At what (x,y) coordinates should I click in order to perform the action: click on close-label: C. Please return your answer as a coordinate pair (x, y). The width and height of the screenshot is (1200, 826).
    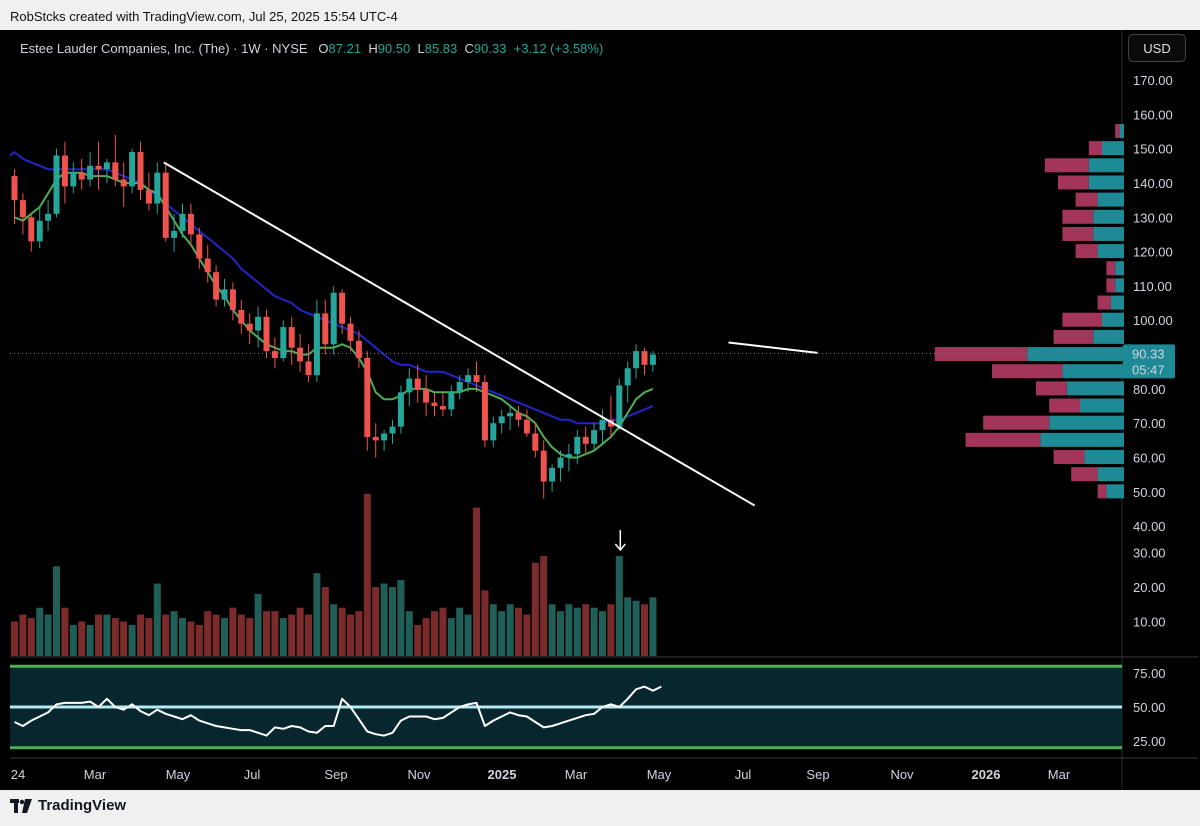
    Looking at the image, I should click on (469, 48).